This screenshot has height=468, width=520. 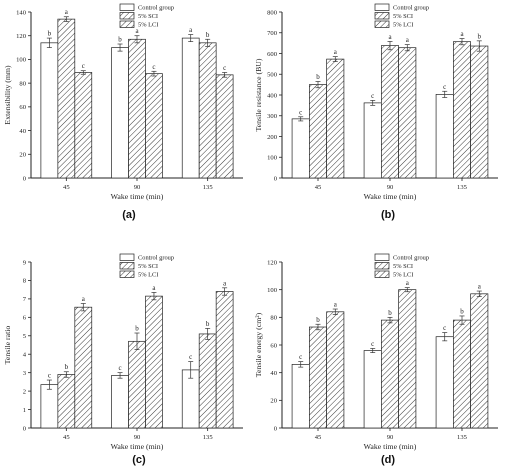 I want to click on y-tick-label: 700, so click(x=272, y=33).